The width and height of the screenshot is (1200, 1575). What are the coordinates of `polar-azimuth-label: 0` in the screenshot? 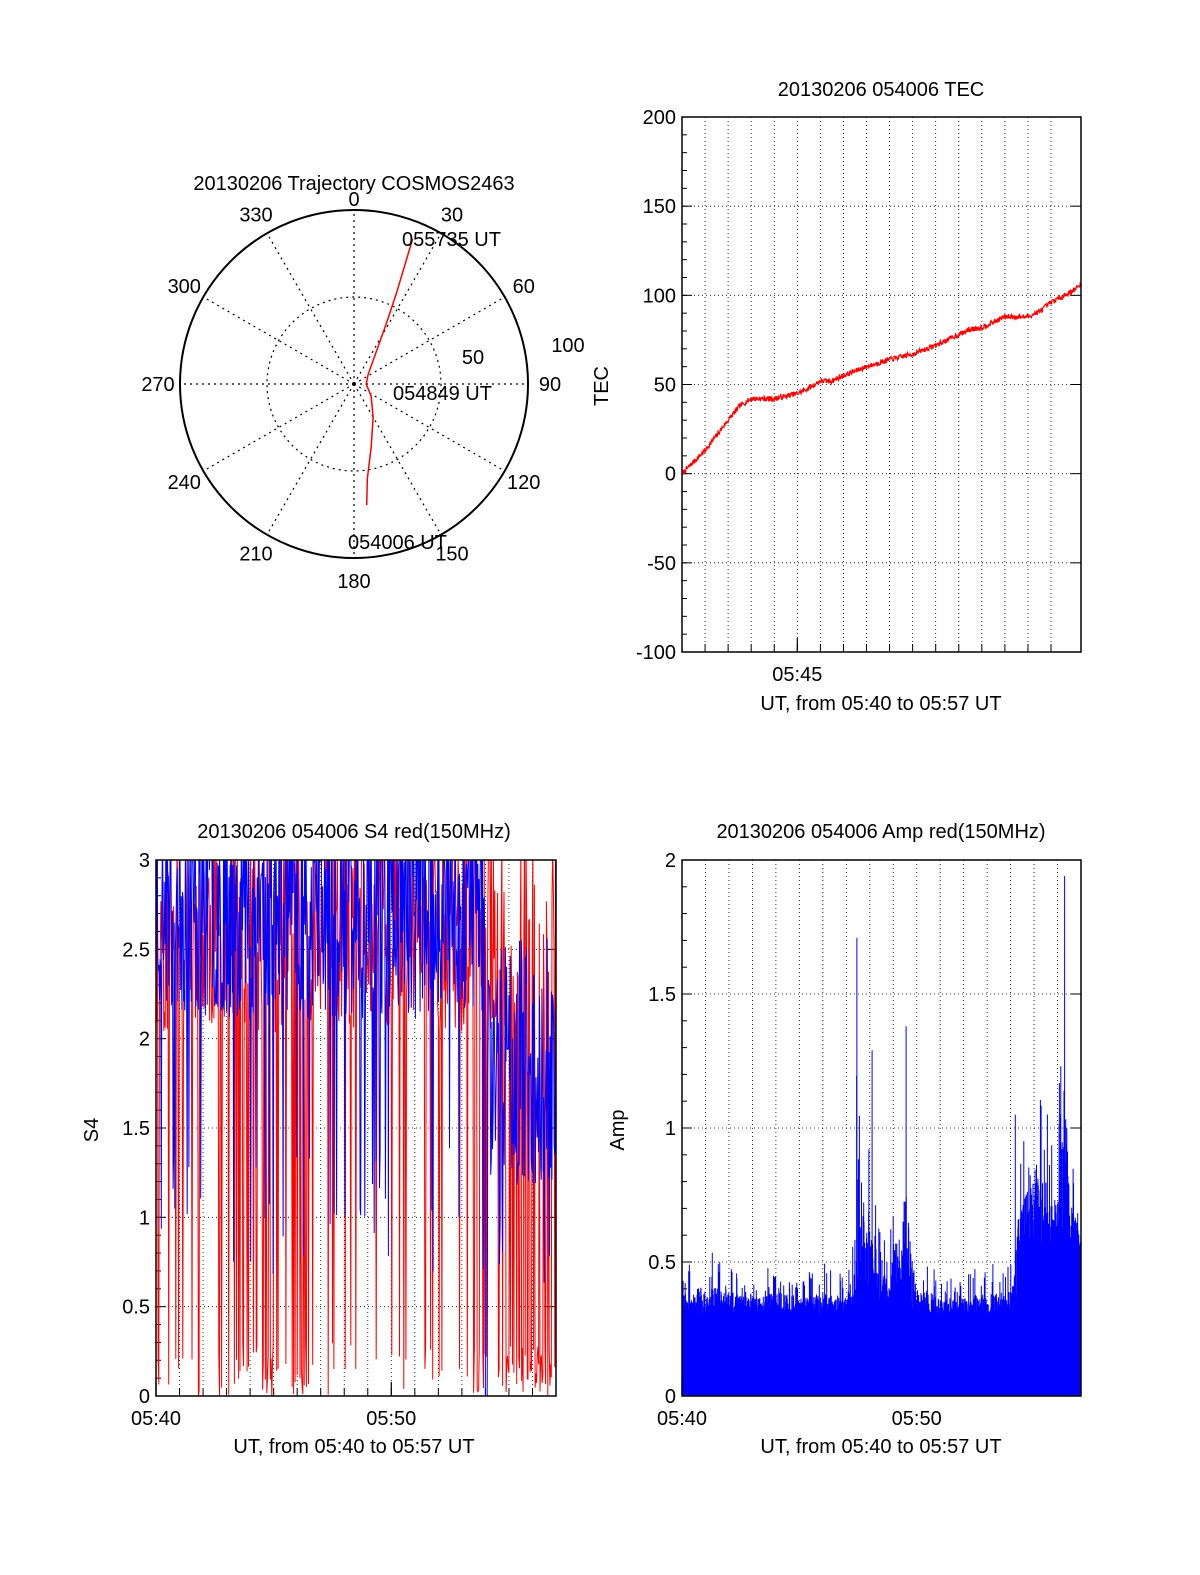 It's located at (353, 200).